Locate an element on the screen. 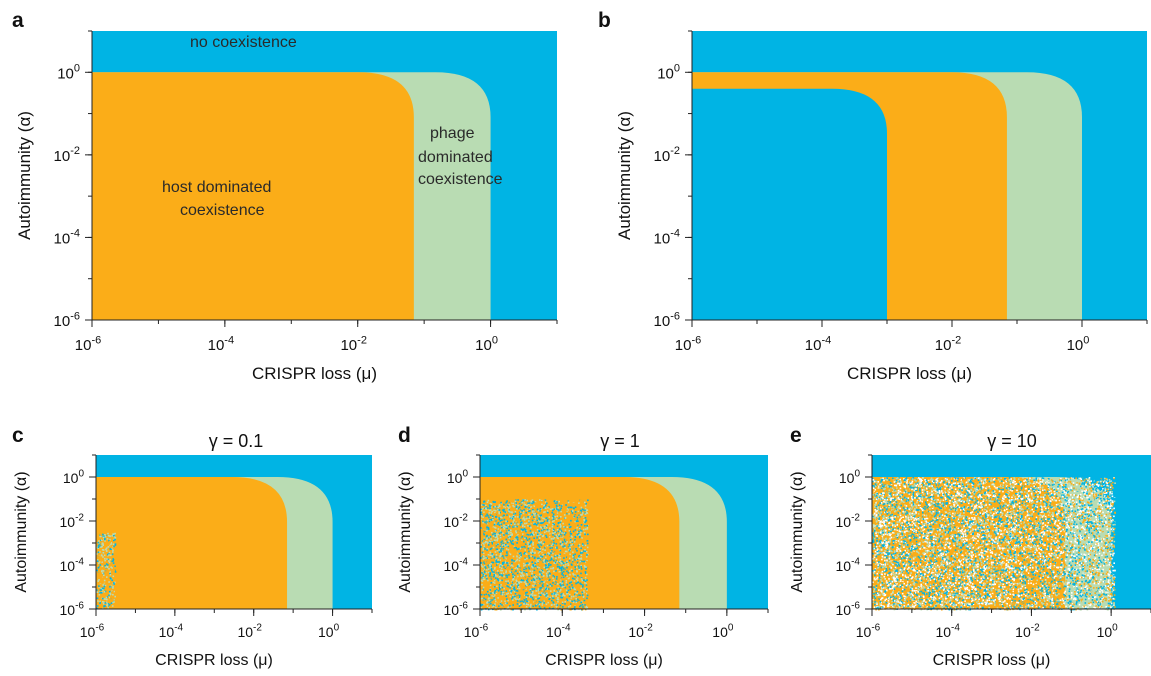  x-tick-label: 10-6 is located at coordinates (476, 631).